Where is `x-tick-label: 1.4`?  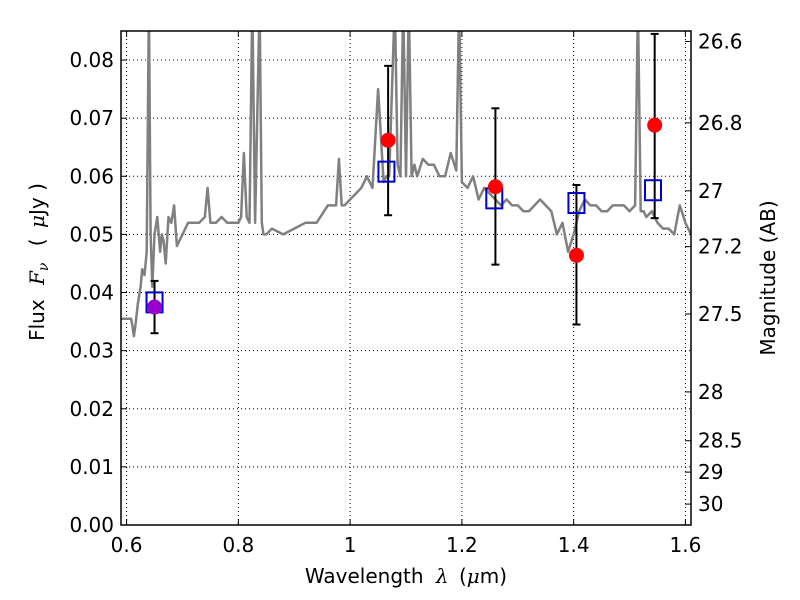
x-tick-label: 1.4 is located at coordinates (574, 545).